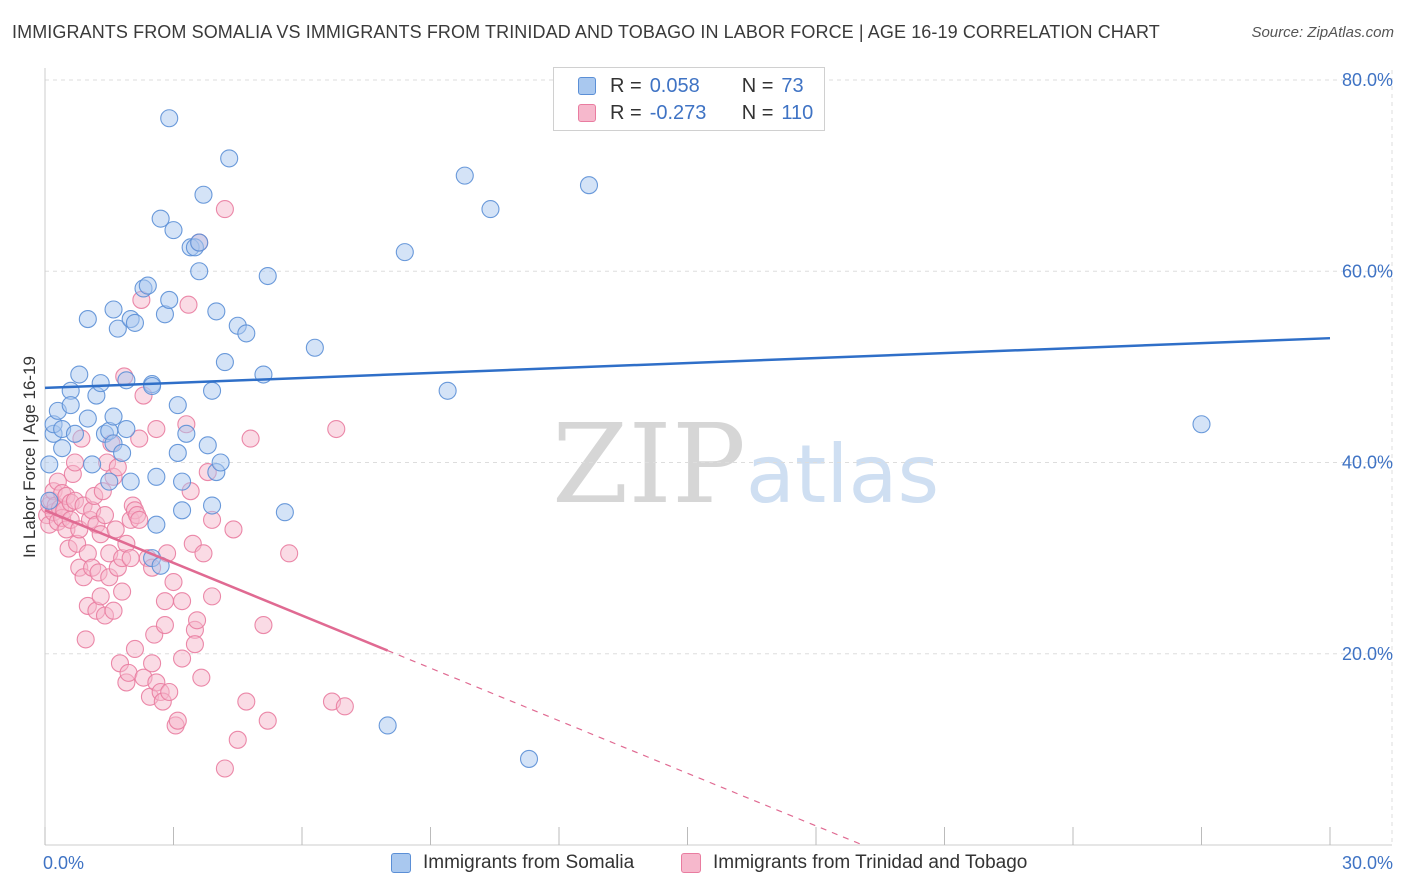  What do you see at coordinates (1367, 463) in the screenshot?
I see `y-tick-label: 40.0%` at bounding box center [1367, 463].